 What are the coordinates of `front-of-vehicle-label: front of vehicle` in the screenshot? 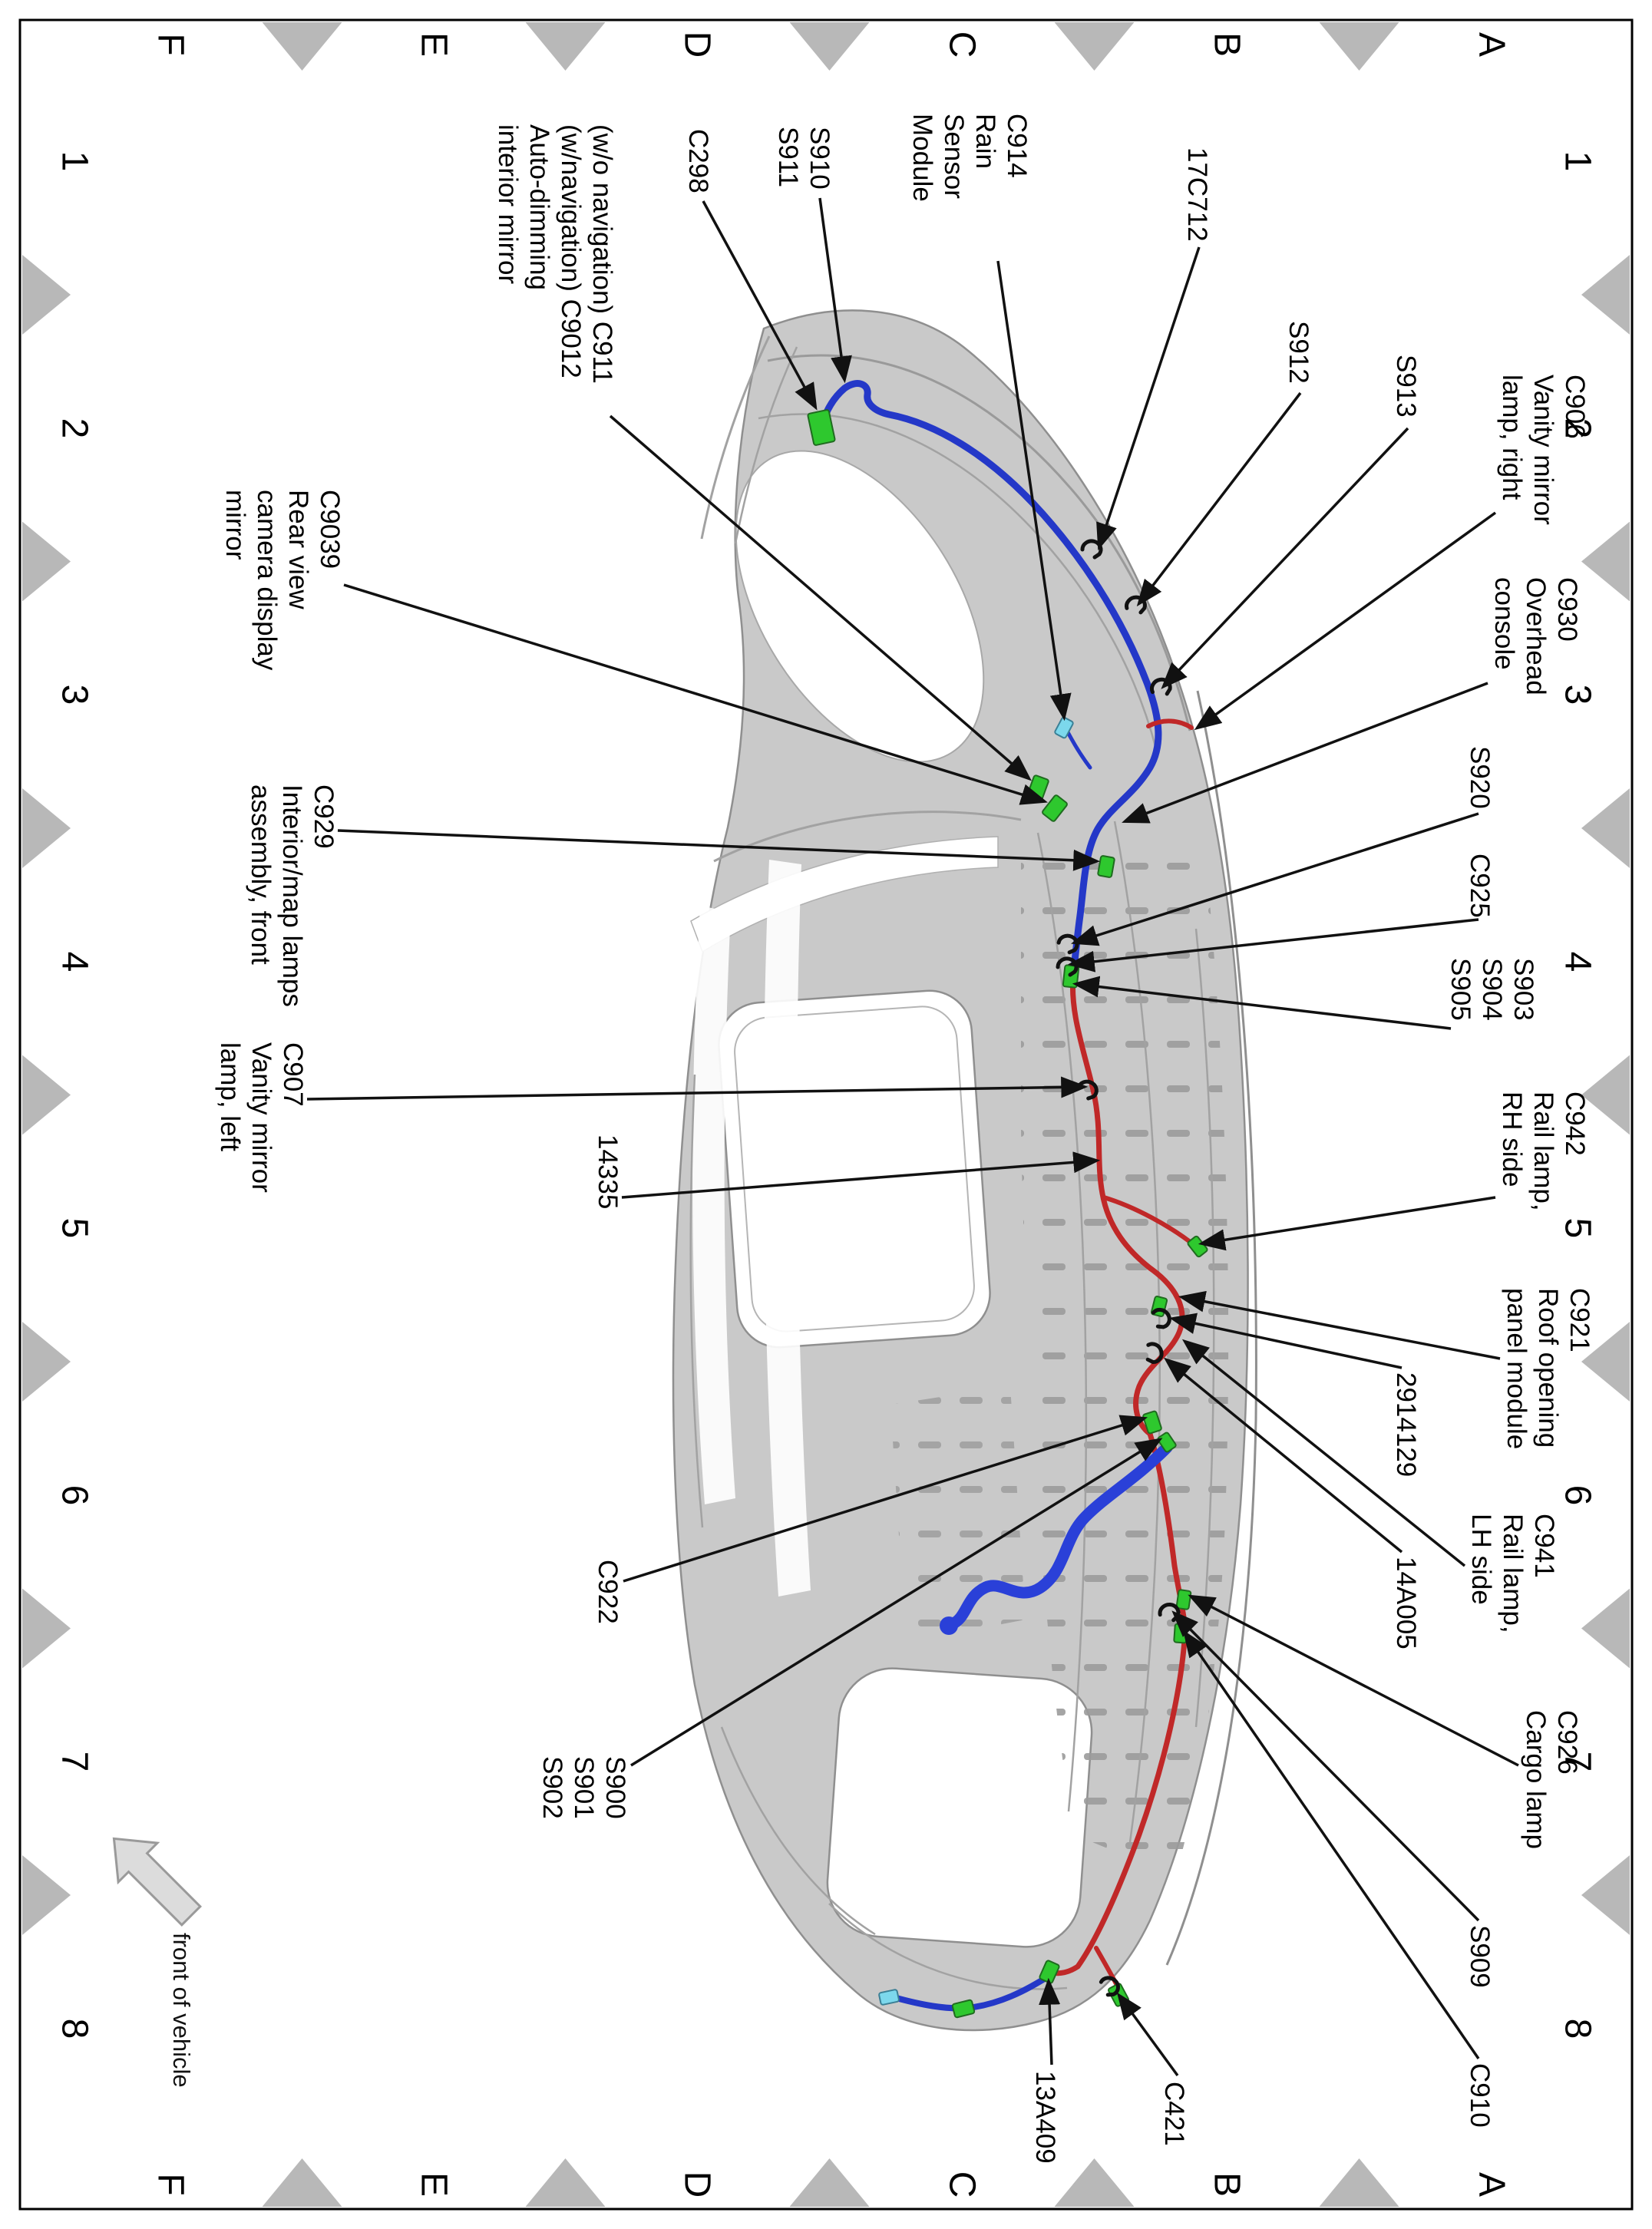 It's located at (181, 2011).